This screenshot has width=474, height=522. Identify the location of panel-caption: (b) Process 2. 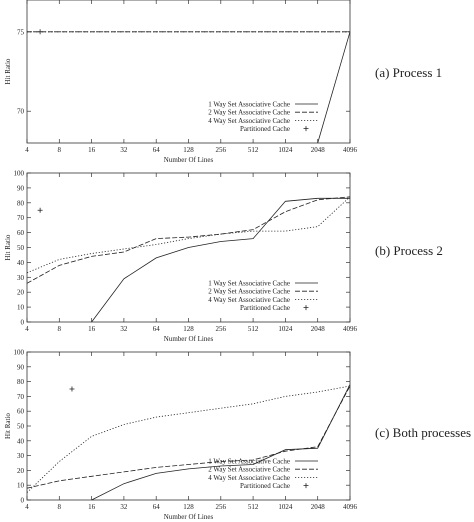
(409, 250).